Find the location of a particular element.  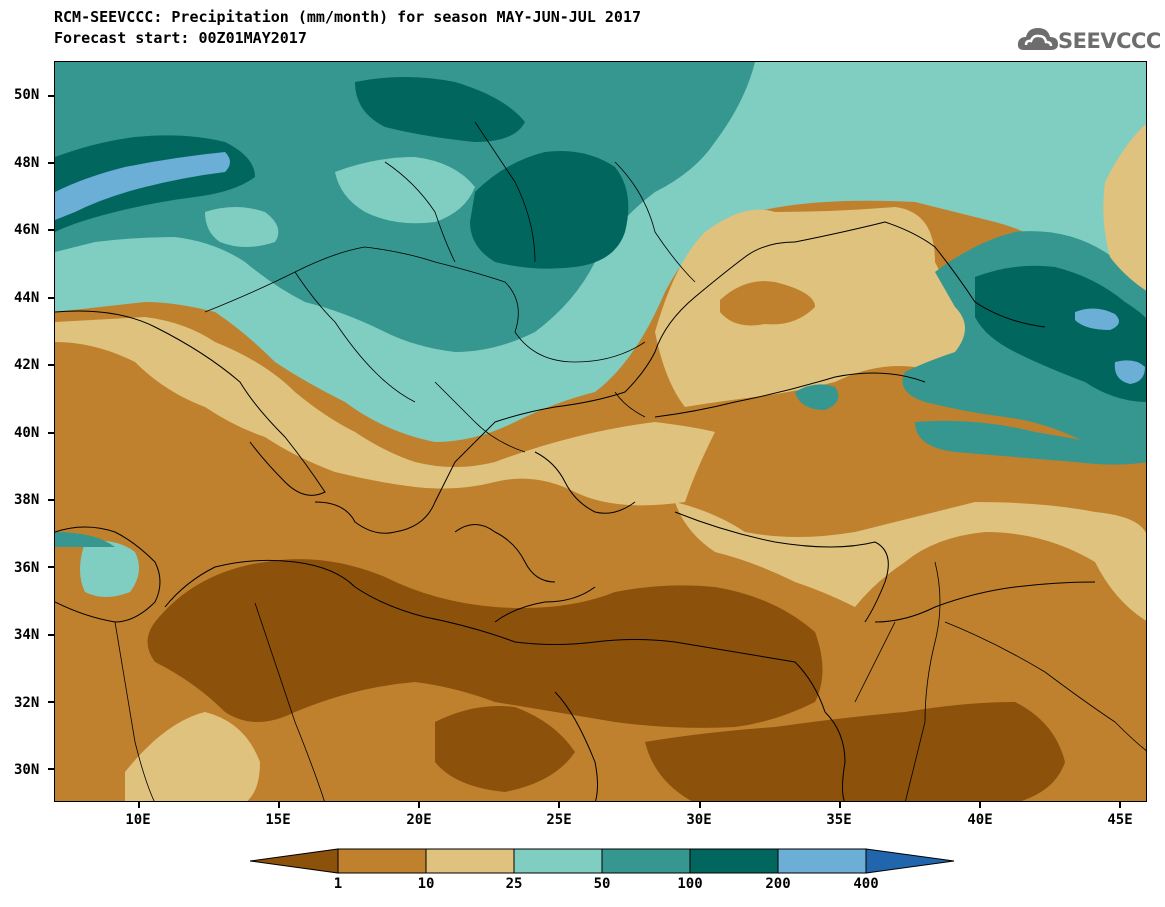

lat-label-30n: 30N is located at coordinates (27, 770).